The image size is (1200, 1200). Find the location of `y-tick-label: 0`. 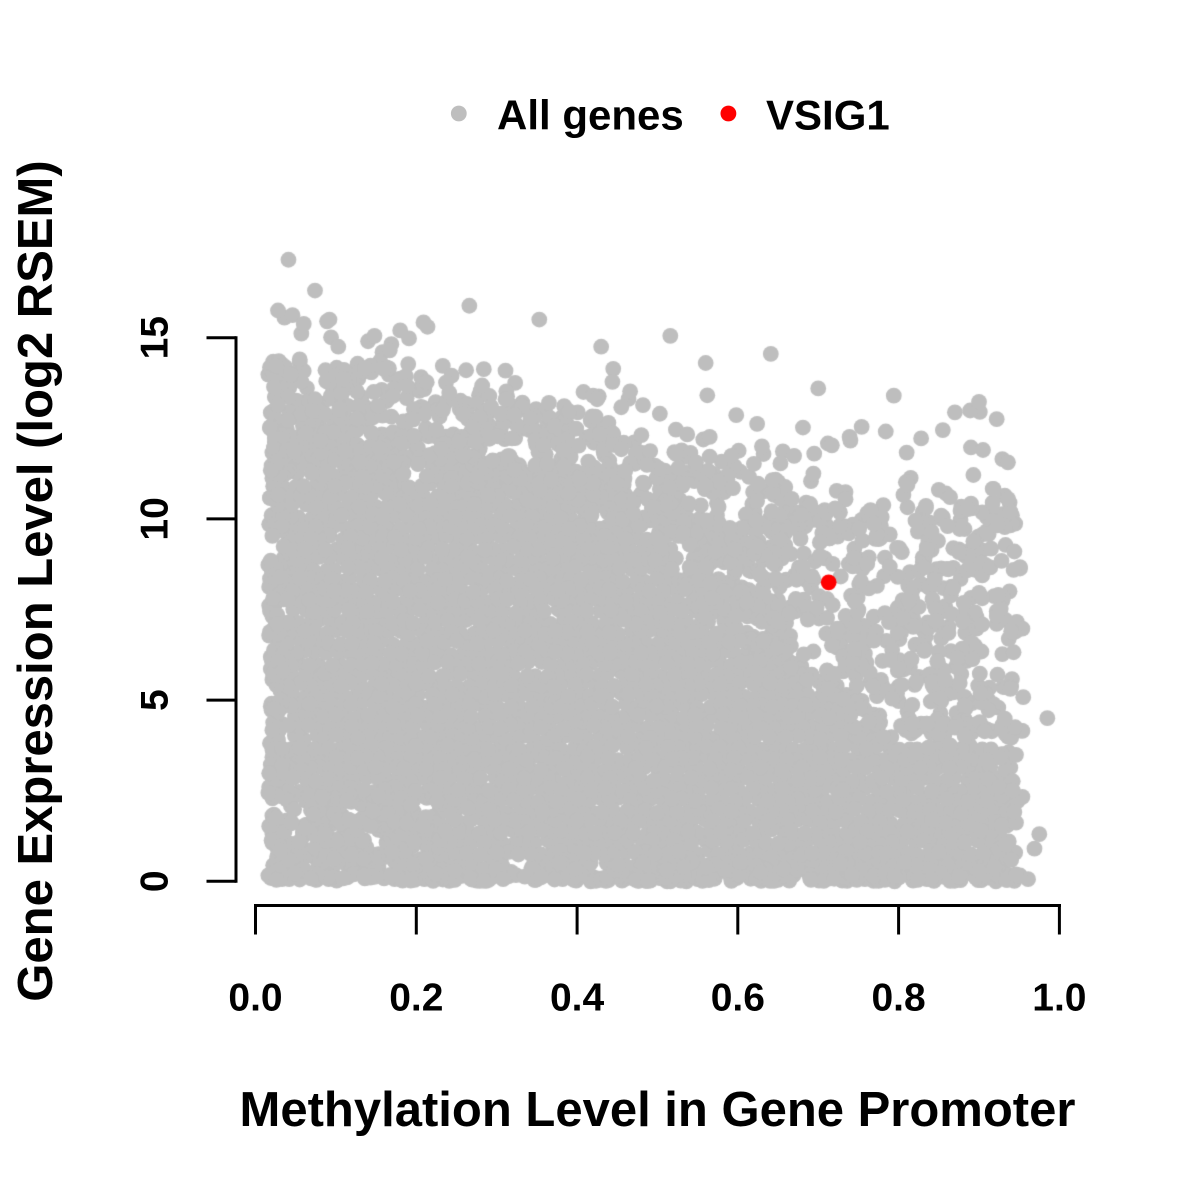

y-tick-label: 0 is located at coordinates (155, 881).